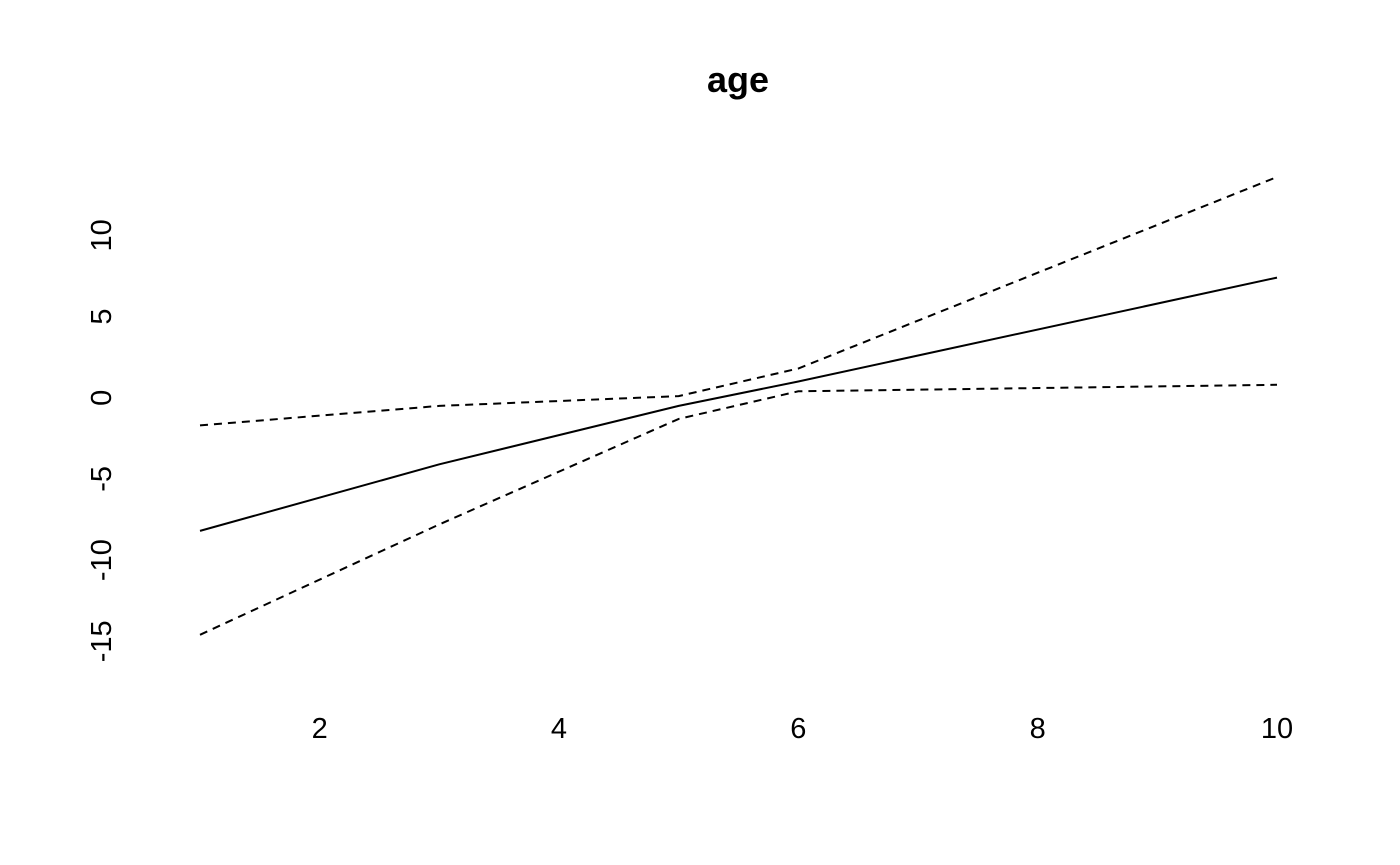 The height and width of the screenshot is (865, 1400). I want to click on x-tick-label: 10, so click(1277, 729).